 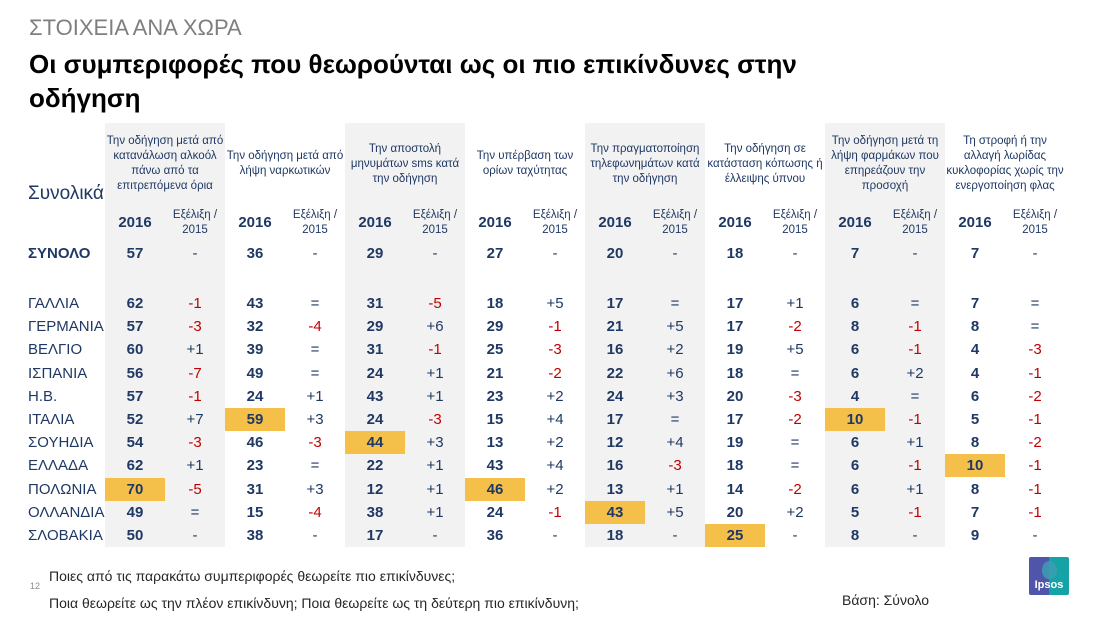 What do you see at coordinates (58, 465) in the screenshot?
I see `country-label: ΕΛΛΑΔΑ` at bounding box center [58, 465].